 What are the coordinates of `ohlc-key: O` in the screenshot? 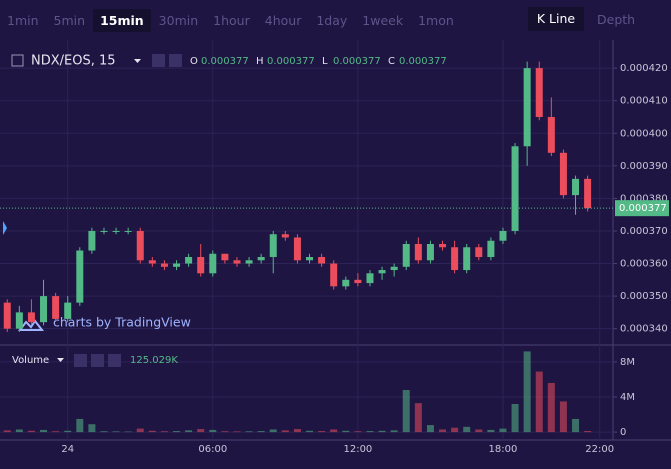 It's located at (194, 61).